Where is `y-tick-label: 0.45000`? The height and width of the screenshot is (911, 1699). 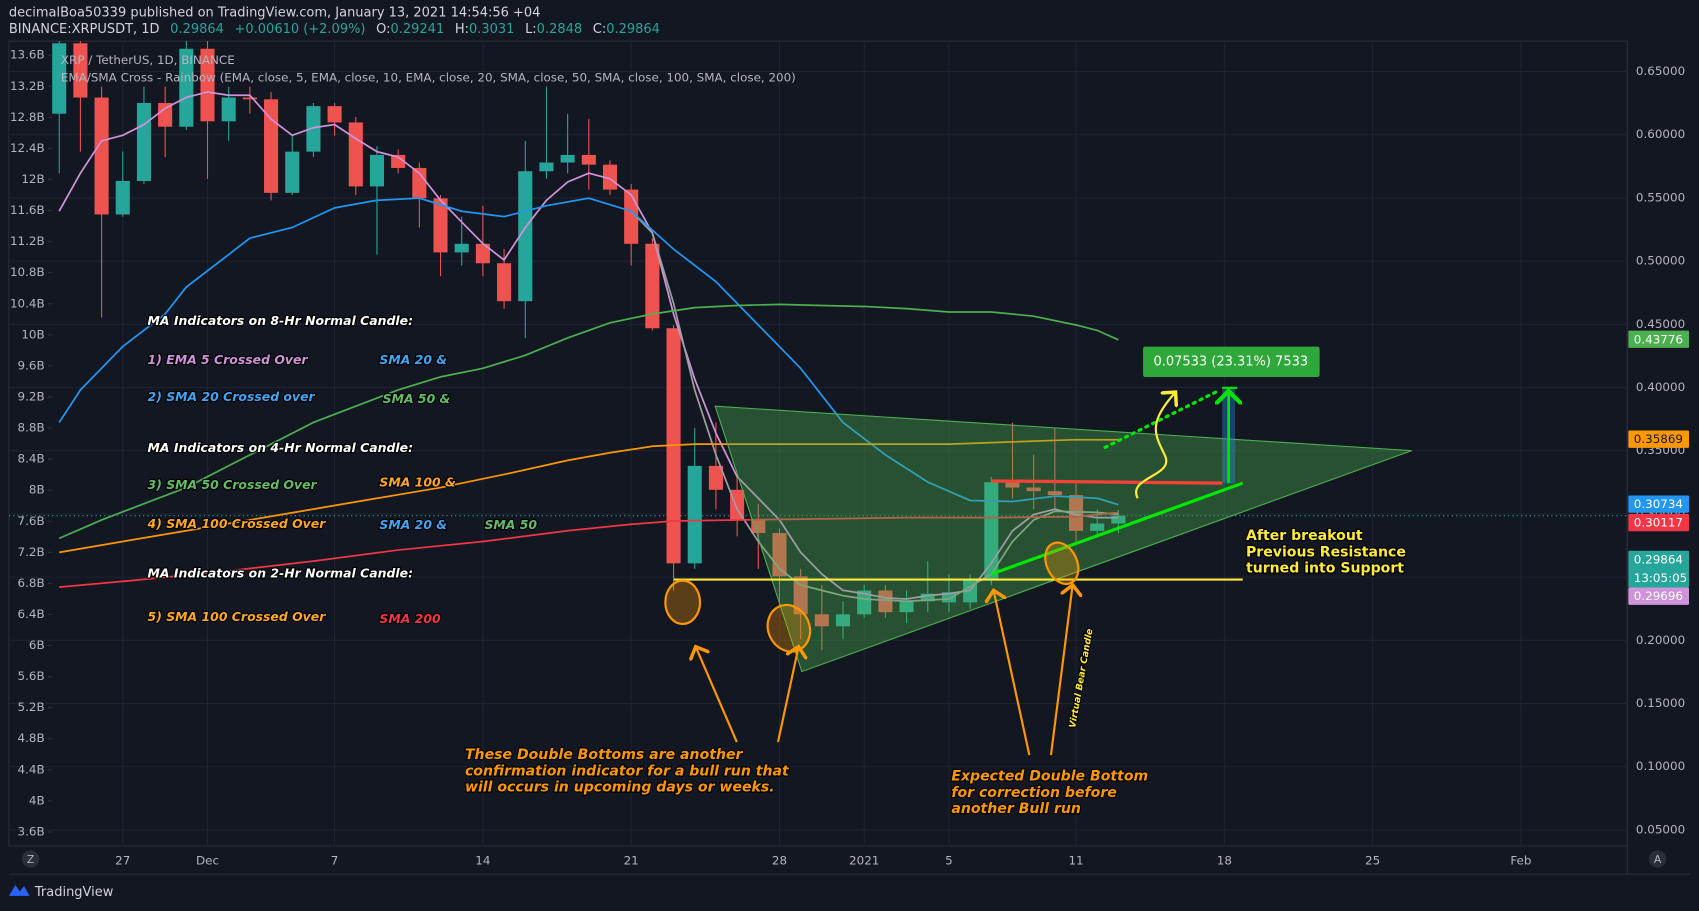
y-tick-label: 0.45000 is located at coordinates (1660, 324).